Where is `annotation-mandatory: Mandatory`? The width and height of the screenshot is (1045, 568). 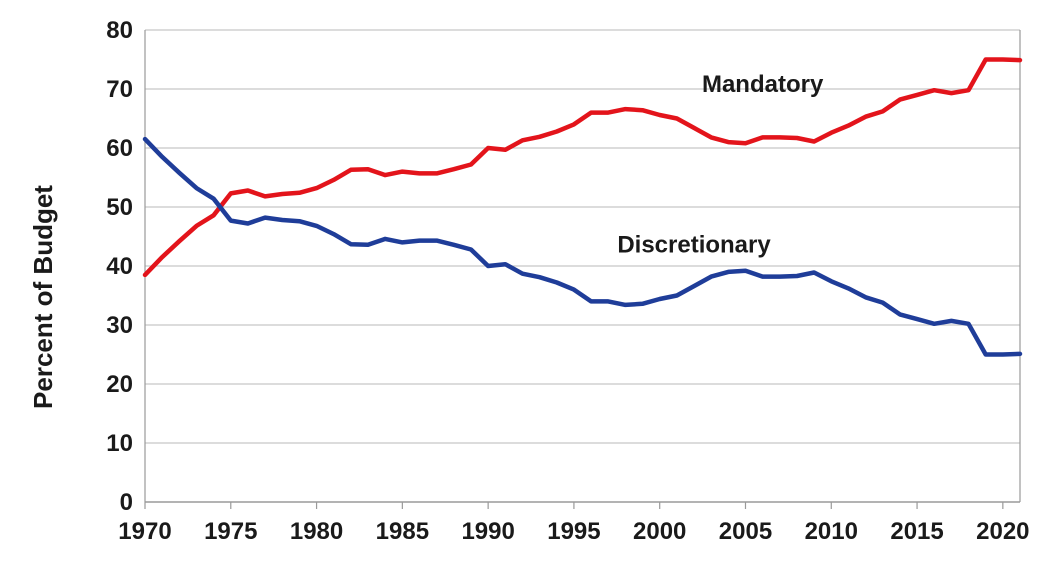 annotation-mandatory: Mandatory is located at coordinates (763, 84).